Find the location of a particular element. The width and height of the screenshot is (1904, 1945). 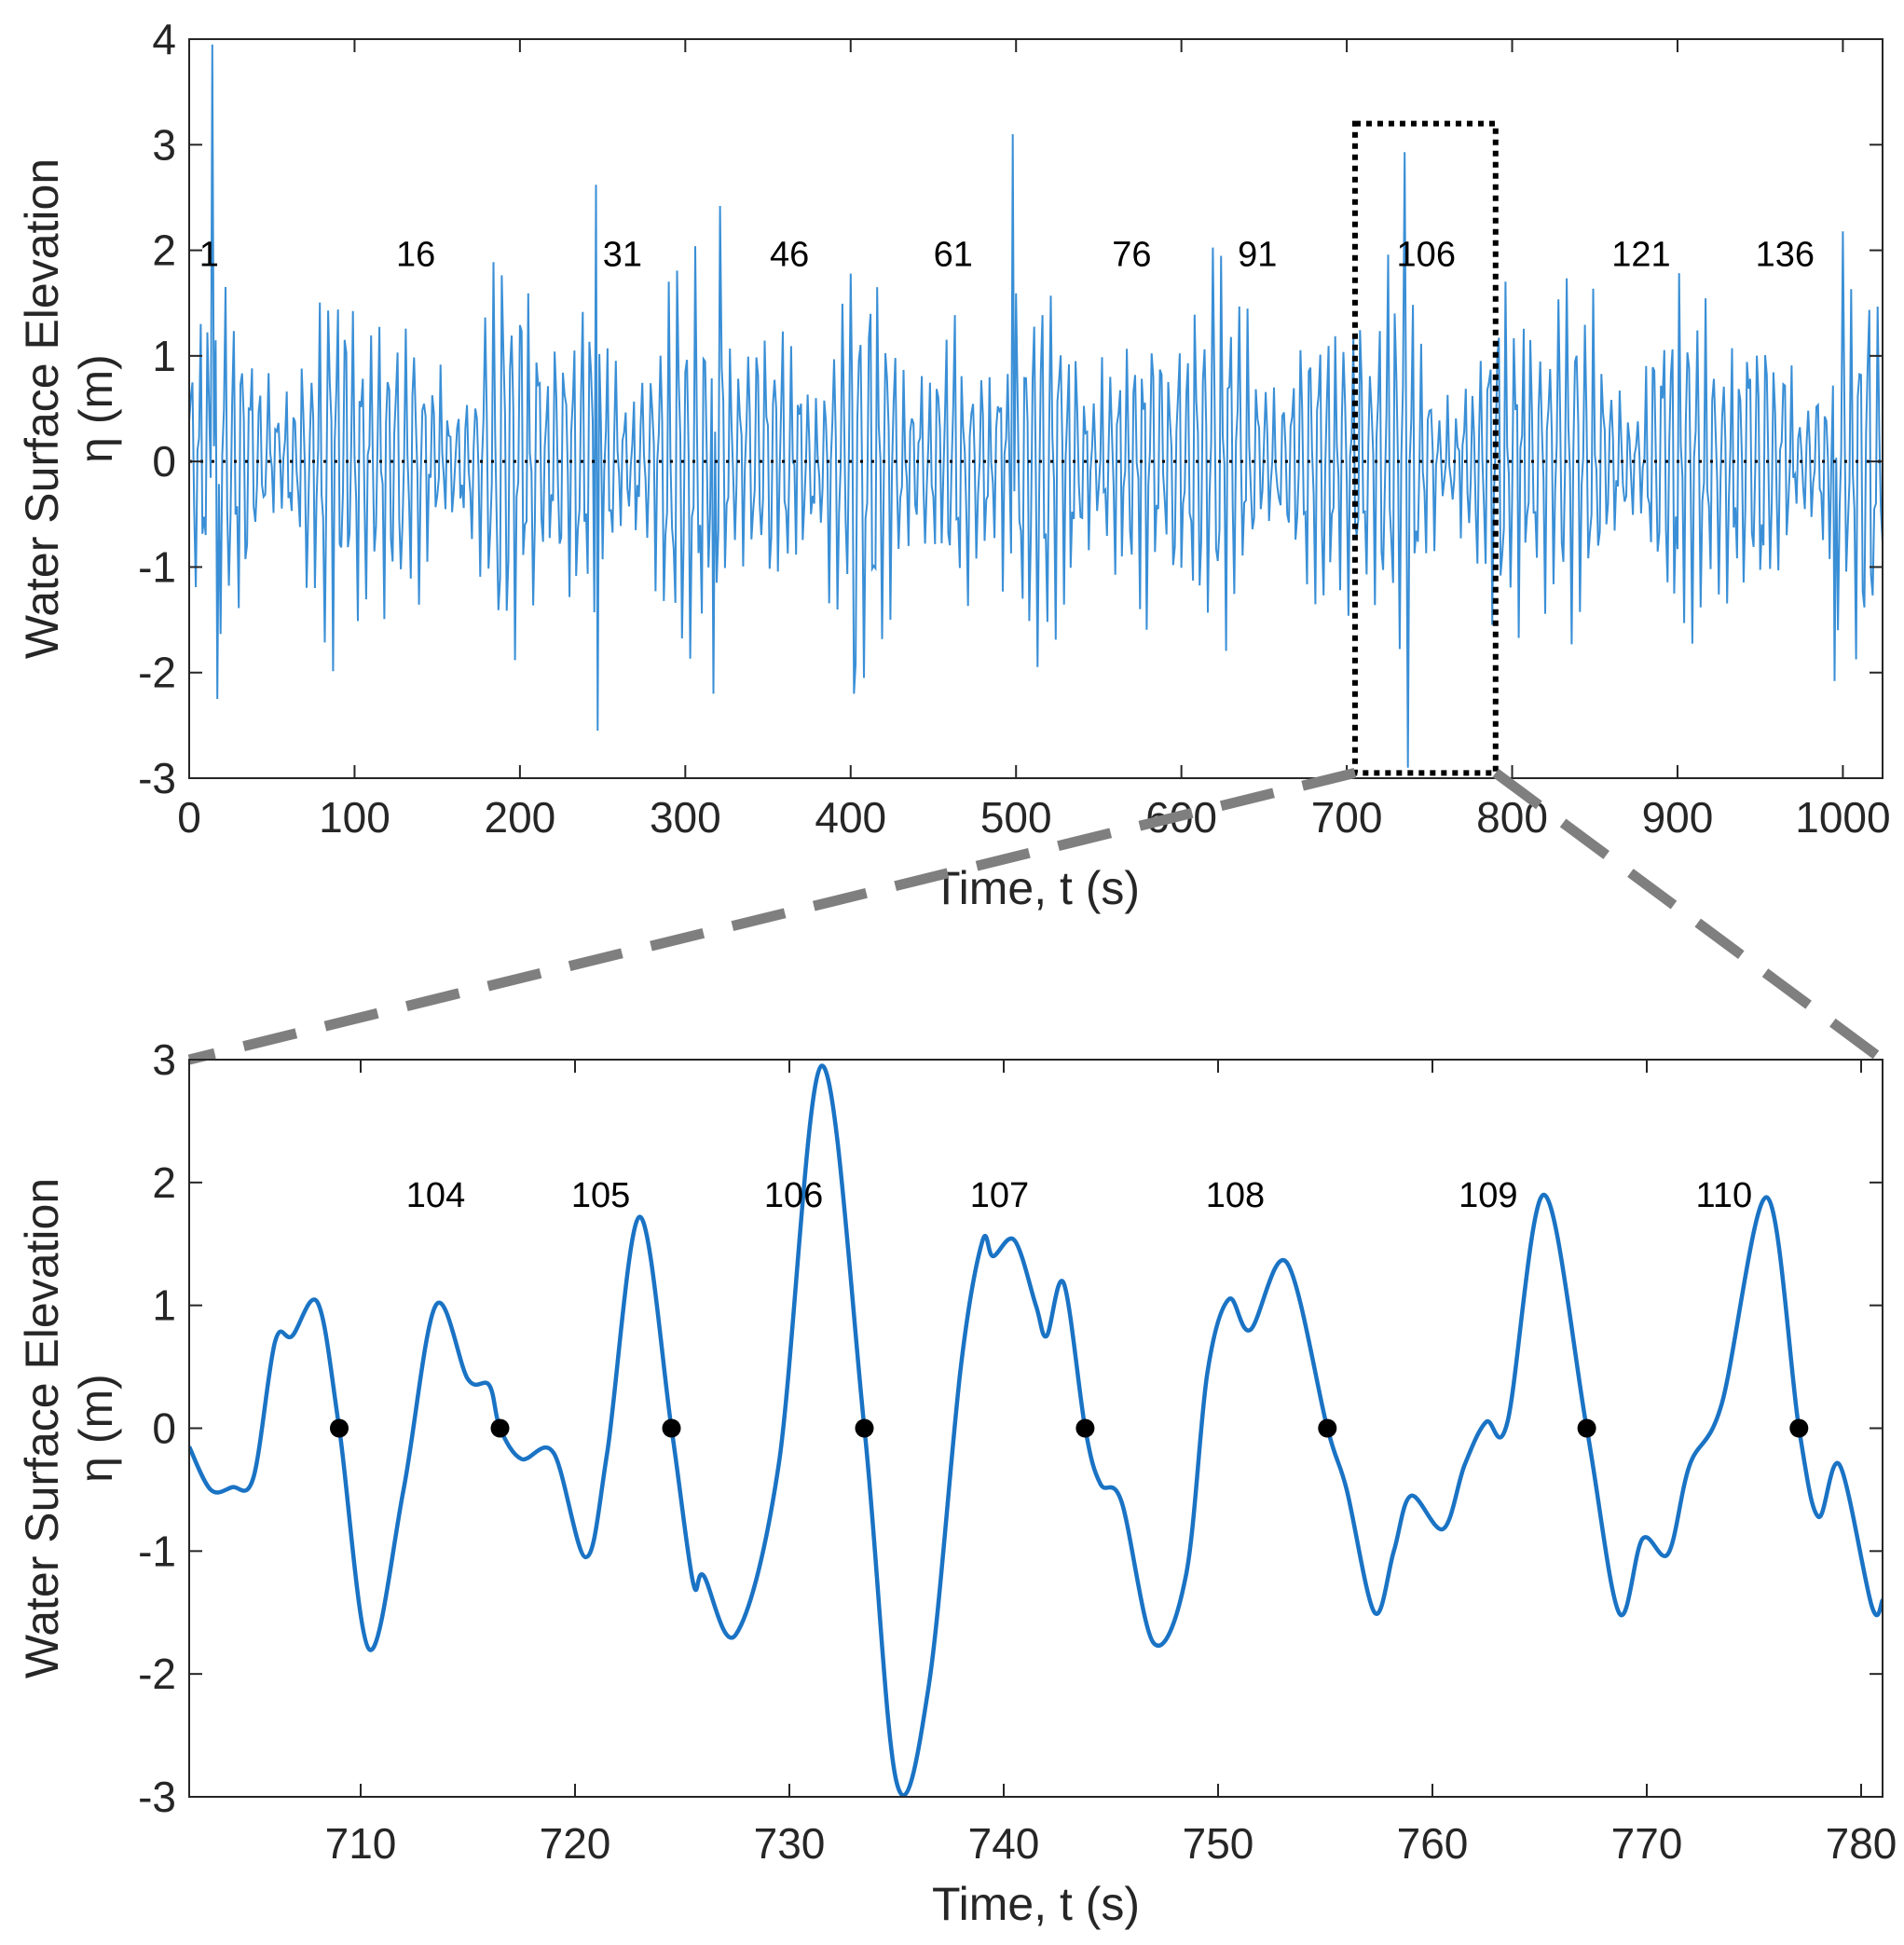

x-tick-label: 720 is located at coordinates (575, 1844).